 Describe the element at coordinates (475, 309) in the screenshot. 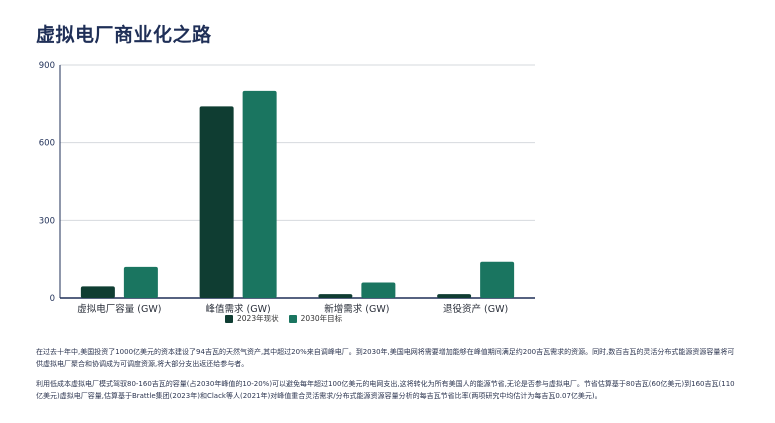

I see `x-tick-label: 退役资产 (GW)` at that location.